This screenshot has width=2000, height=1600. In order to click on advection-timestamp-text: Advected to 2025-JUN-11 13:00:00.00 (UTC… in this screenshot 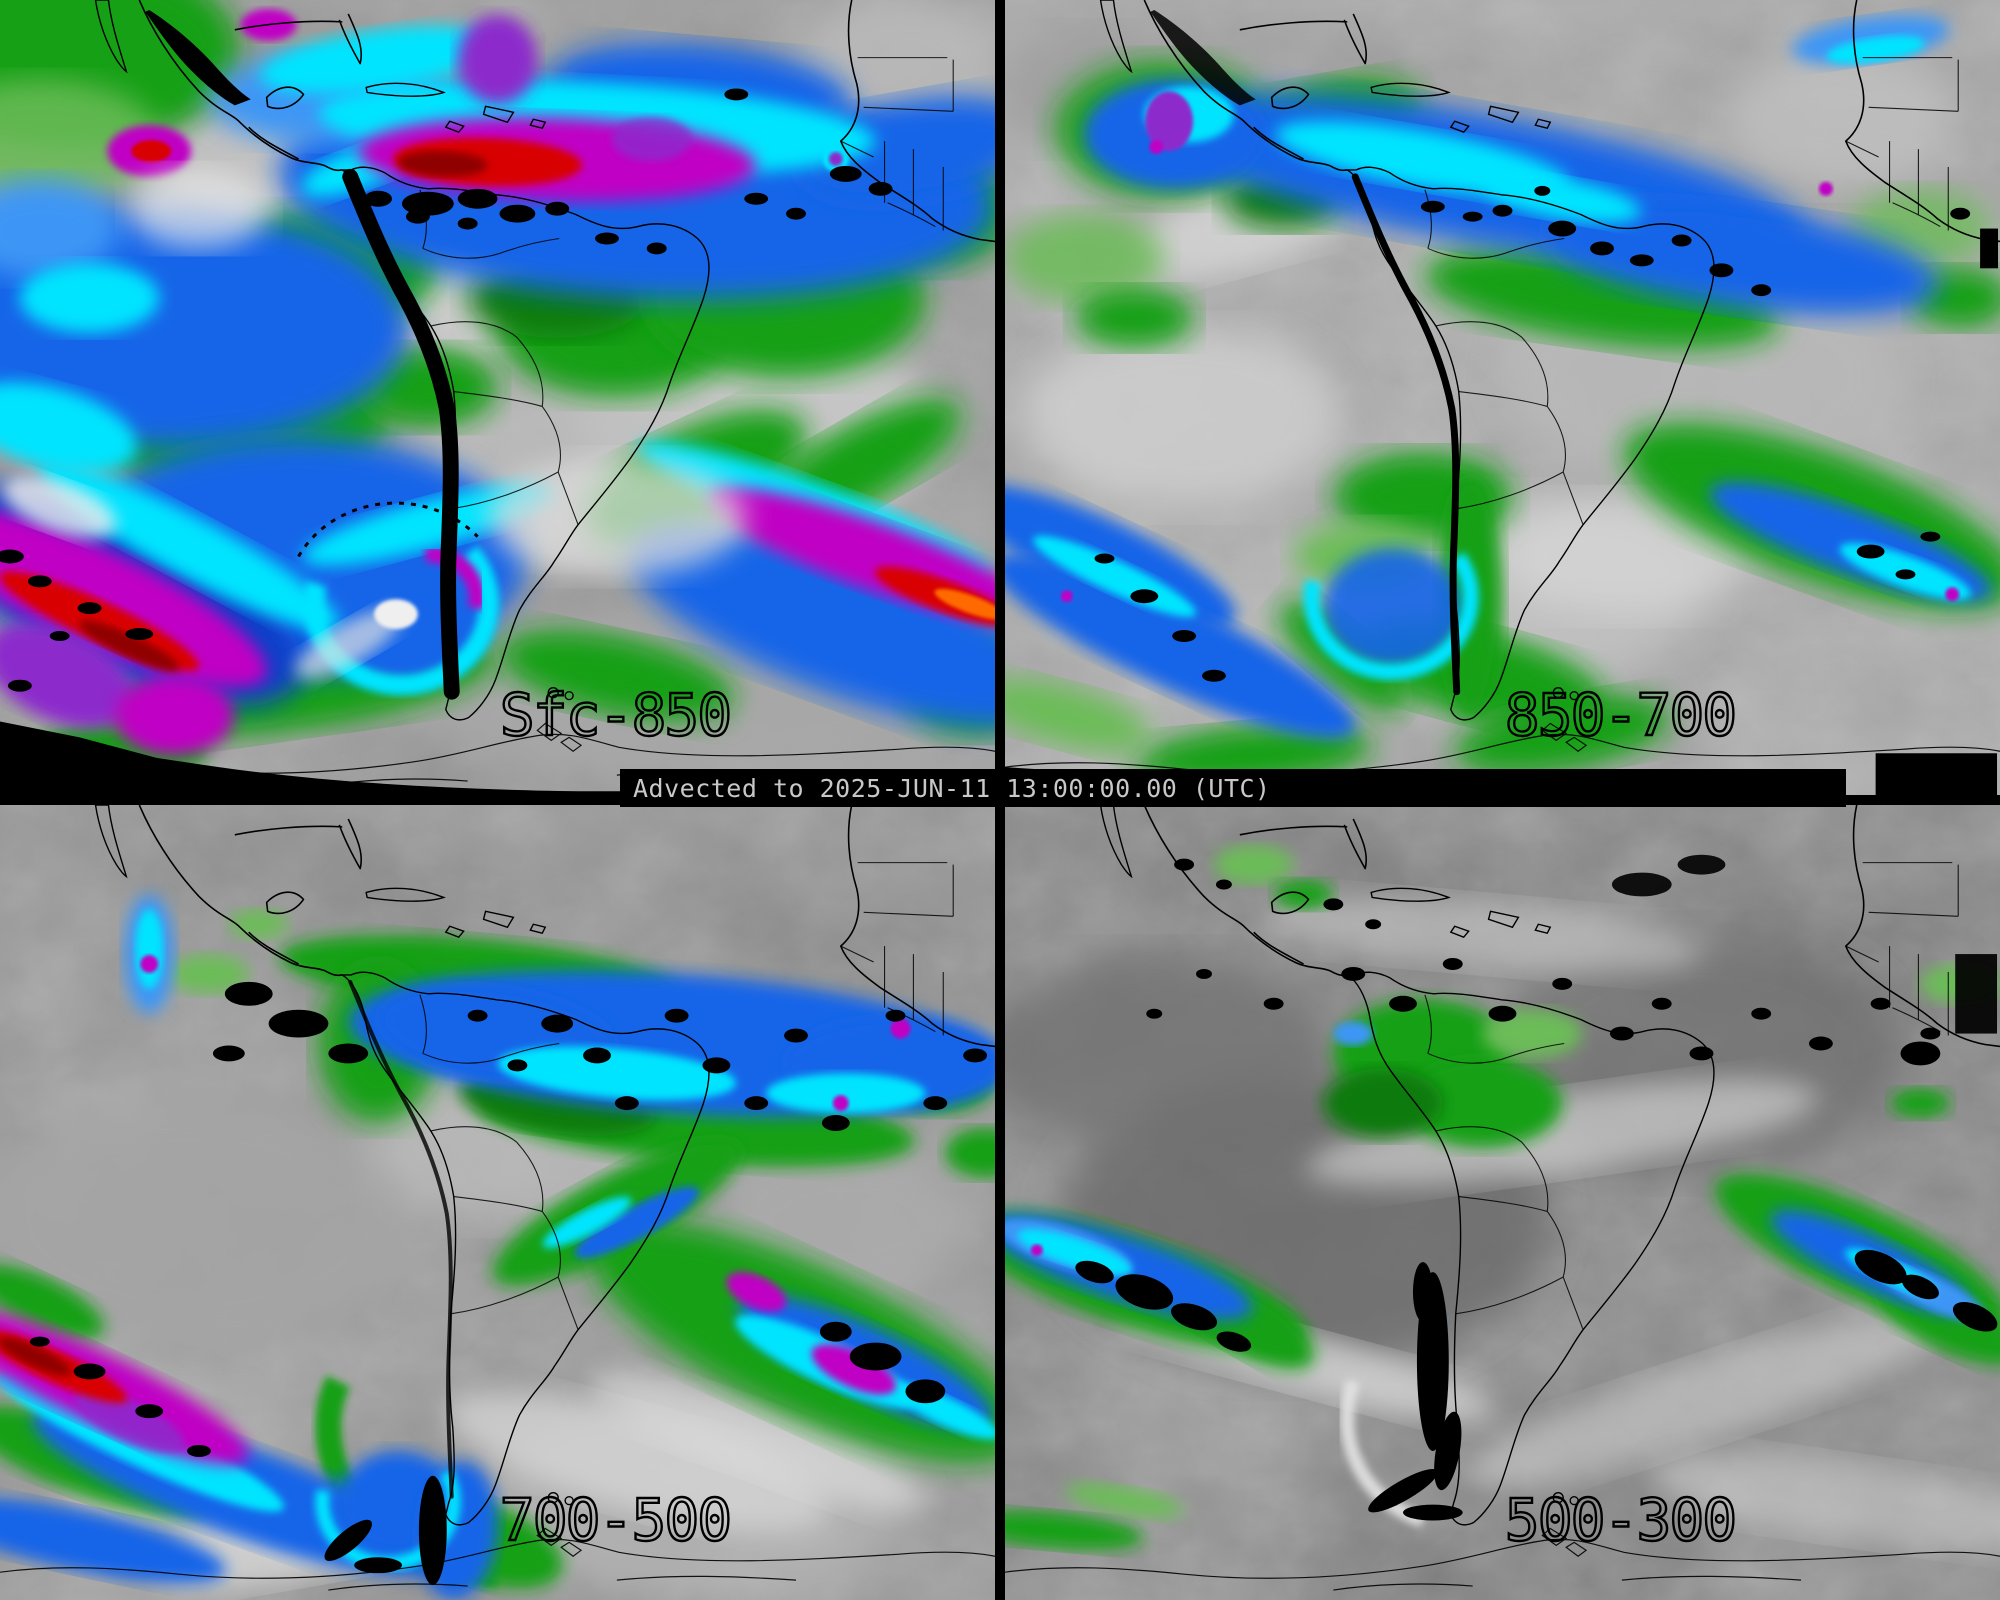, I will do `click(952, 788)`.